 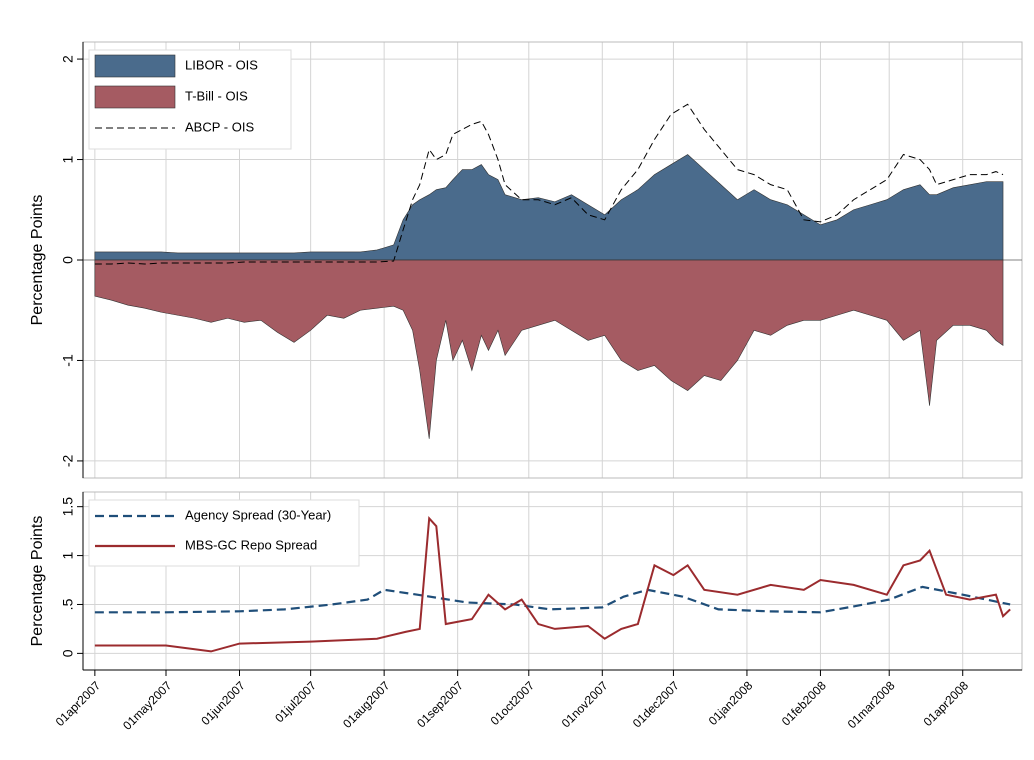 I want to click on y-tick-label: .5, so click(x=68, y=604).